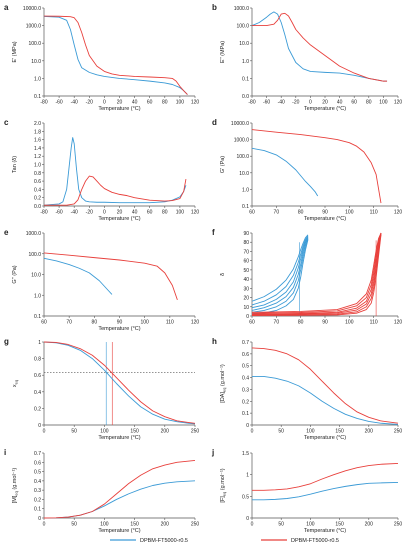 The width and height of the screenshot is (408, 550). Describe the element at coordinates (223, 376) in the screenshot. I see `y-axis-label-unit: (g.mol⁻¹)` at that location.